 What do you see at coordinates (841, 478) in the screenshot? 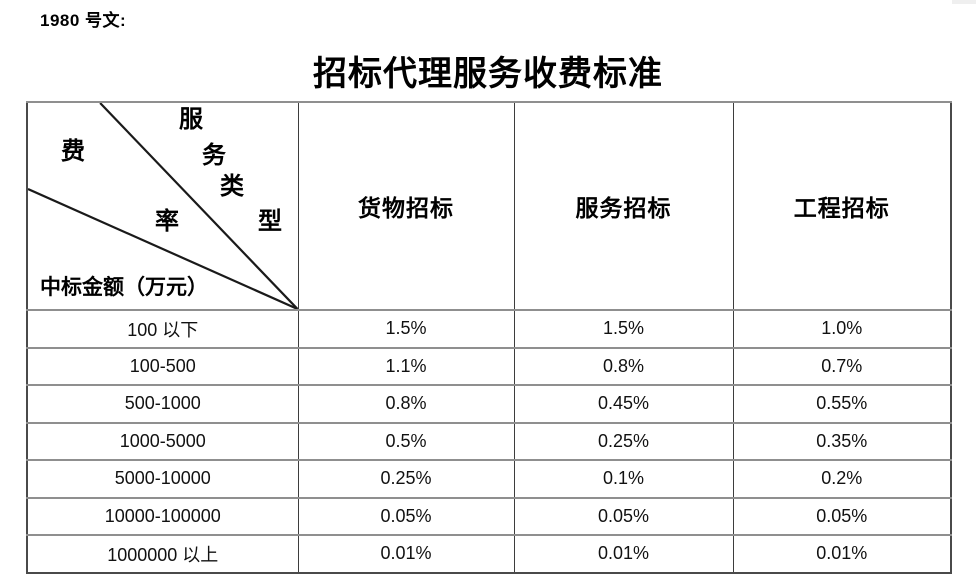
I see `fee-value-cell: 0.2%` at bounding box center [841, 478].